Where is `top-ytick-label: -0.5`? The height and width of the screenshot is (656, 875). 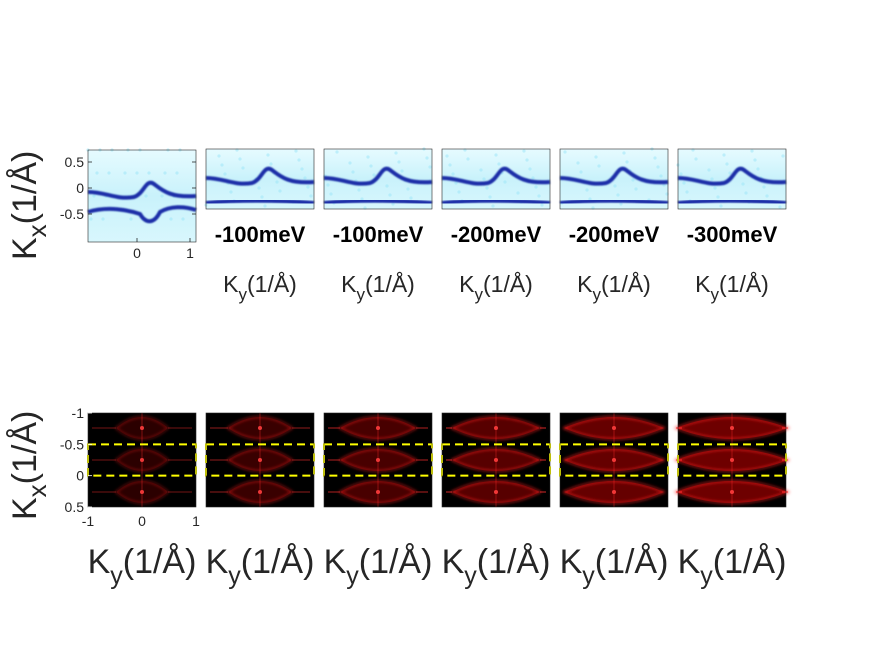 top-ytick-label: -0.5 is located at coordinates (72, 214).